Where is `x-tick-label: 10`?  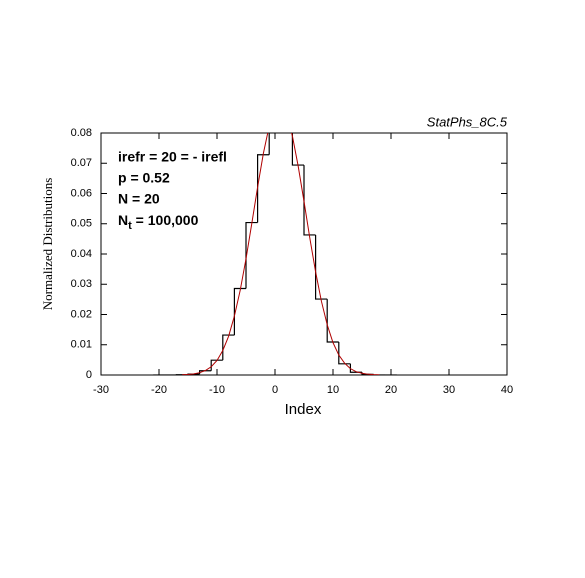 x-tick-label: 10 is located at coordinates (333, 390).